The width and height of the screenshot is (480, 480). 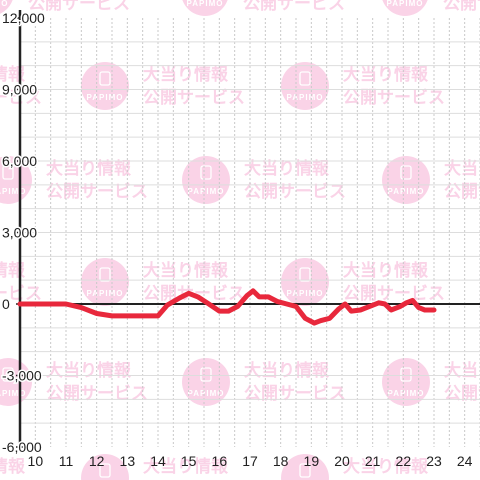 I want to click on y-tick-label: 9,000, so click(x=19, y=90).